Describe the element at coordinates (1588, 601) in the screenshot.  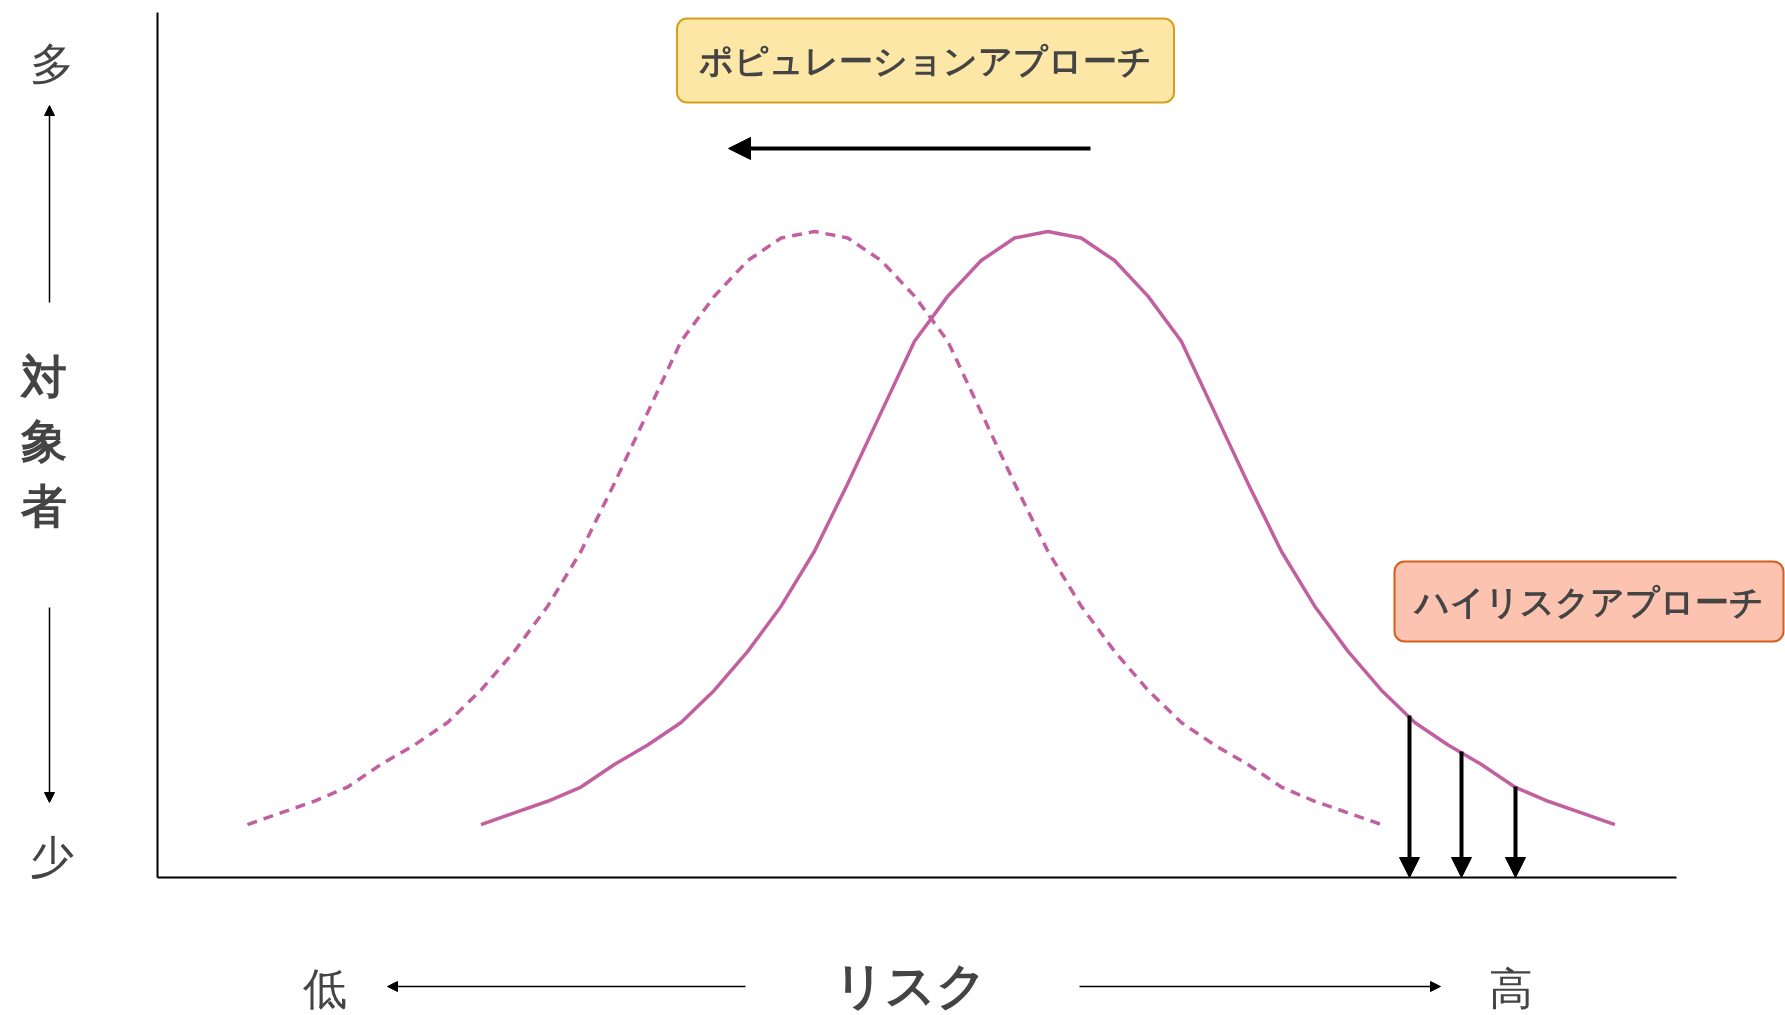
I see `annotation: ハイリスクアプローチ` at that location.